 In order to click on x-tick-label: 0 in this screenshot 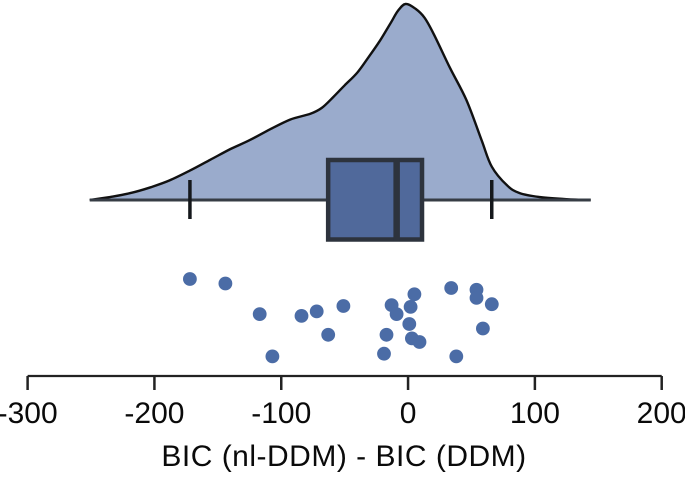, I will do `click(408, 413)`.